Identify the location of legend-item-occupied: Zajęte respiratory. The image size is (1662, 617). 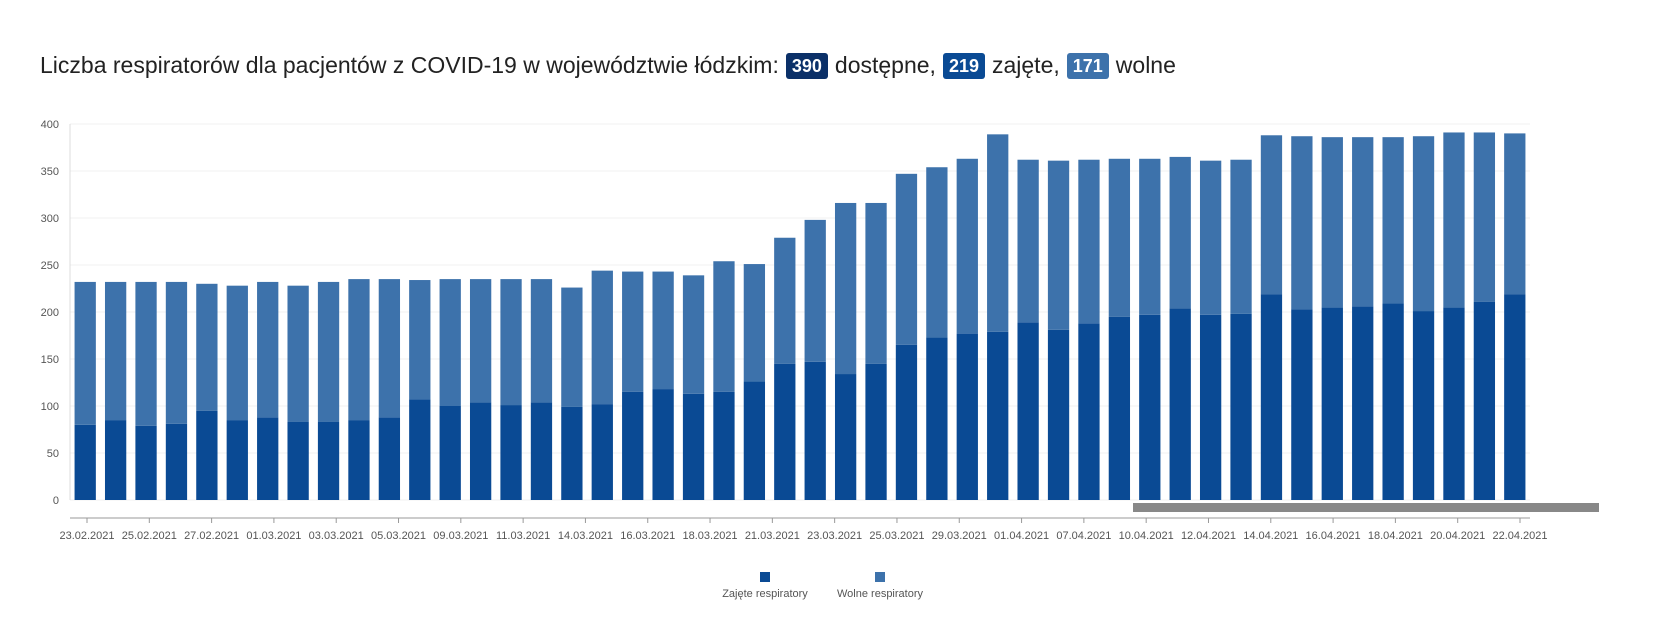
(765, 586).